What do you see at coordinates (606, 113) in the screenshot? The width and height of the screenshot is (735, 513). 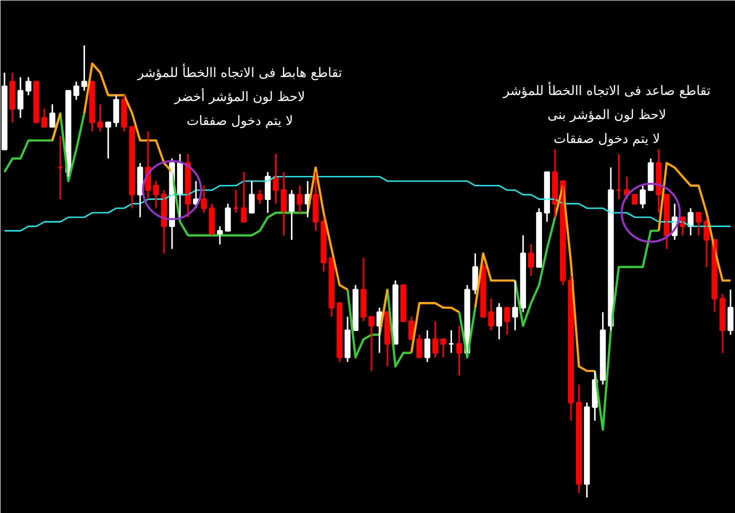 I see `annotation: تقاطع صاعد فى الاتجاه االخطأ للمؤشر لاحظ لون المؤشر بنى لا يتم دخول صفقات` at bounding box center [606, 113].